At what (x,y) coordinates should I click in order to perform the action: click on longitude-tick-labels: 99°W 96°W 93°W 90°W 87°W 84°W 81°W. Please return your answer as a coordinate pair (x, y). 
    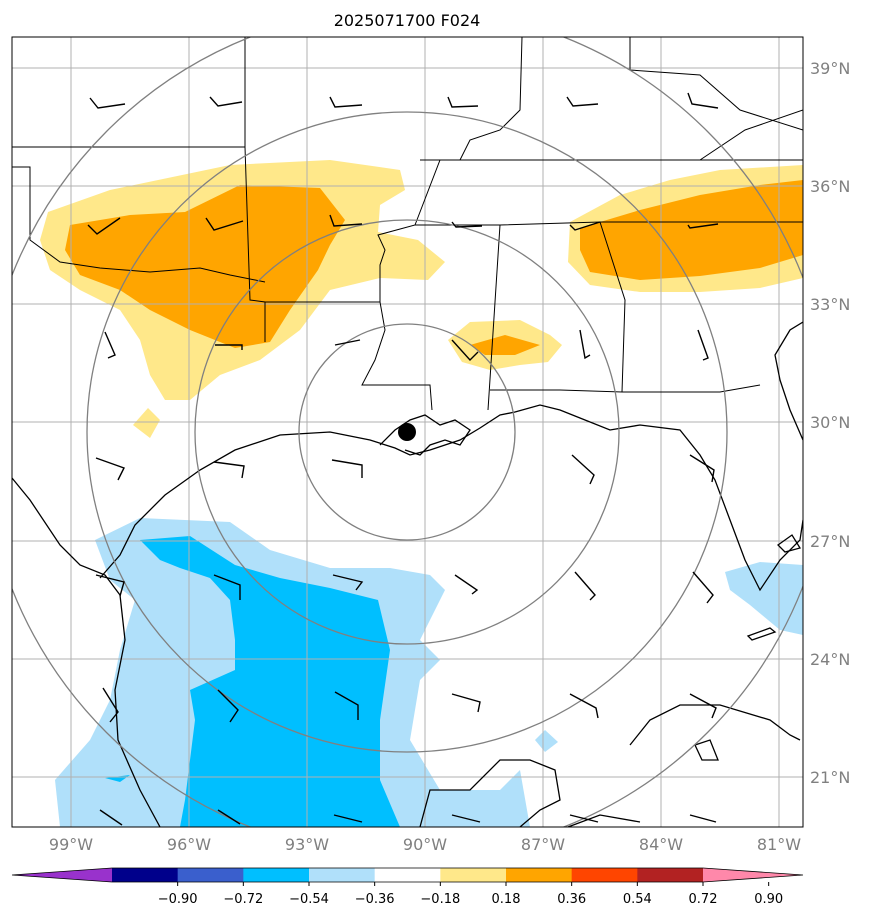
    Looking at the image, I should click on (425, 844).